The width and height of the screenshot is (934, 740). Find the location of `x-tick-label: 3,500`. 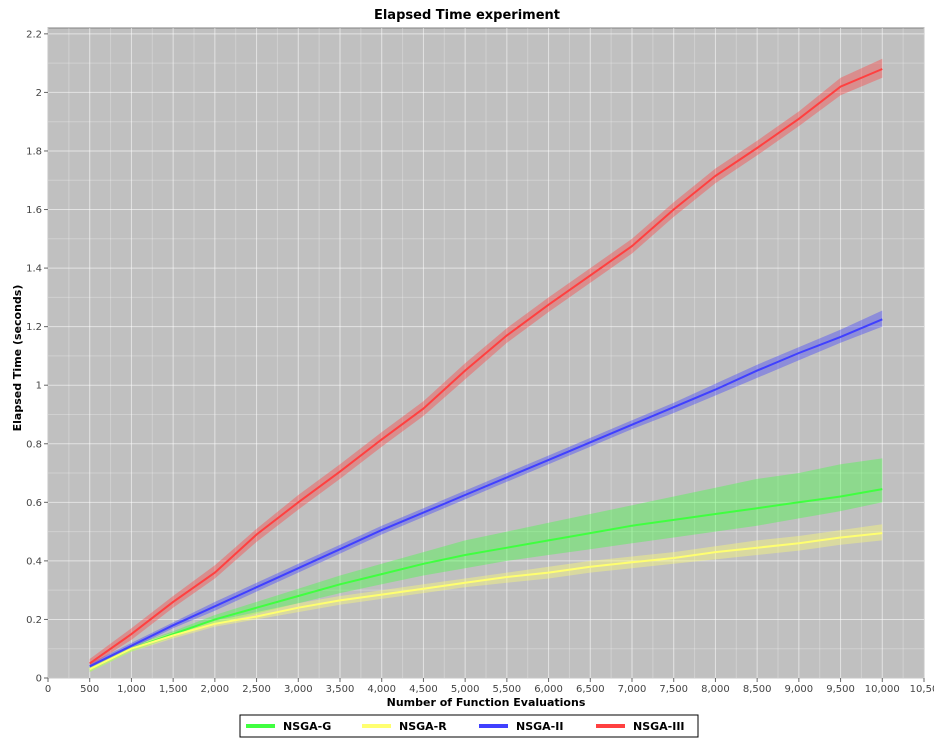

x-tick-label: 3,500 is located at coordinates (340, 689).